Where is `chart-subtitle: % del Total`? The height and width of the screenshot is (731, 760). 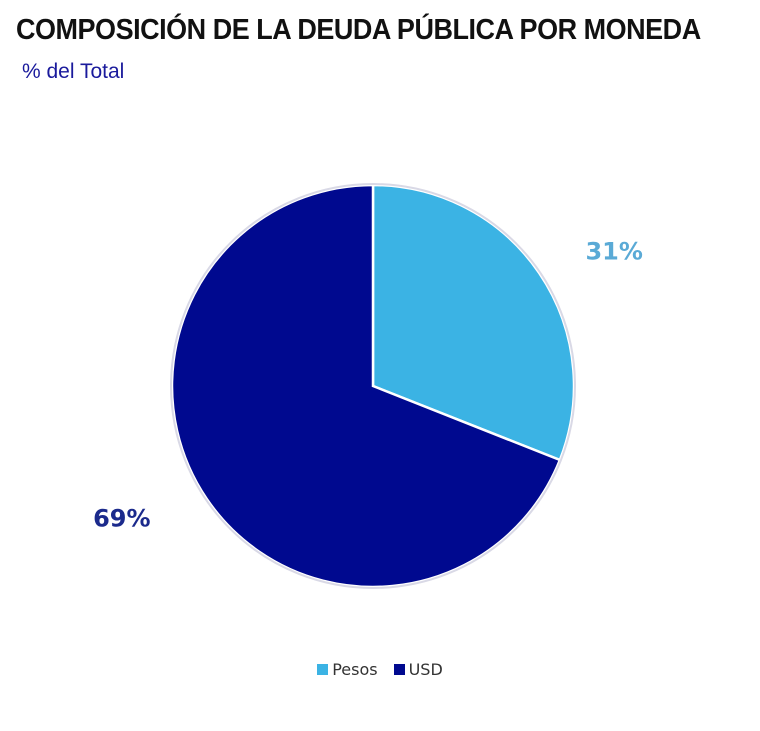
chart-subtitle: % del Total is located at coordinates (73, 71).